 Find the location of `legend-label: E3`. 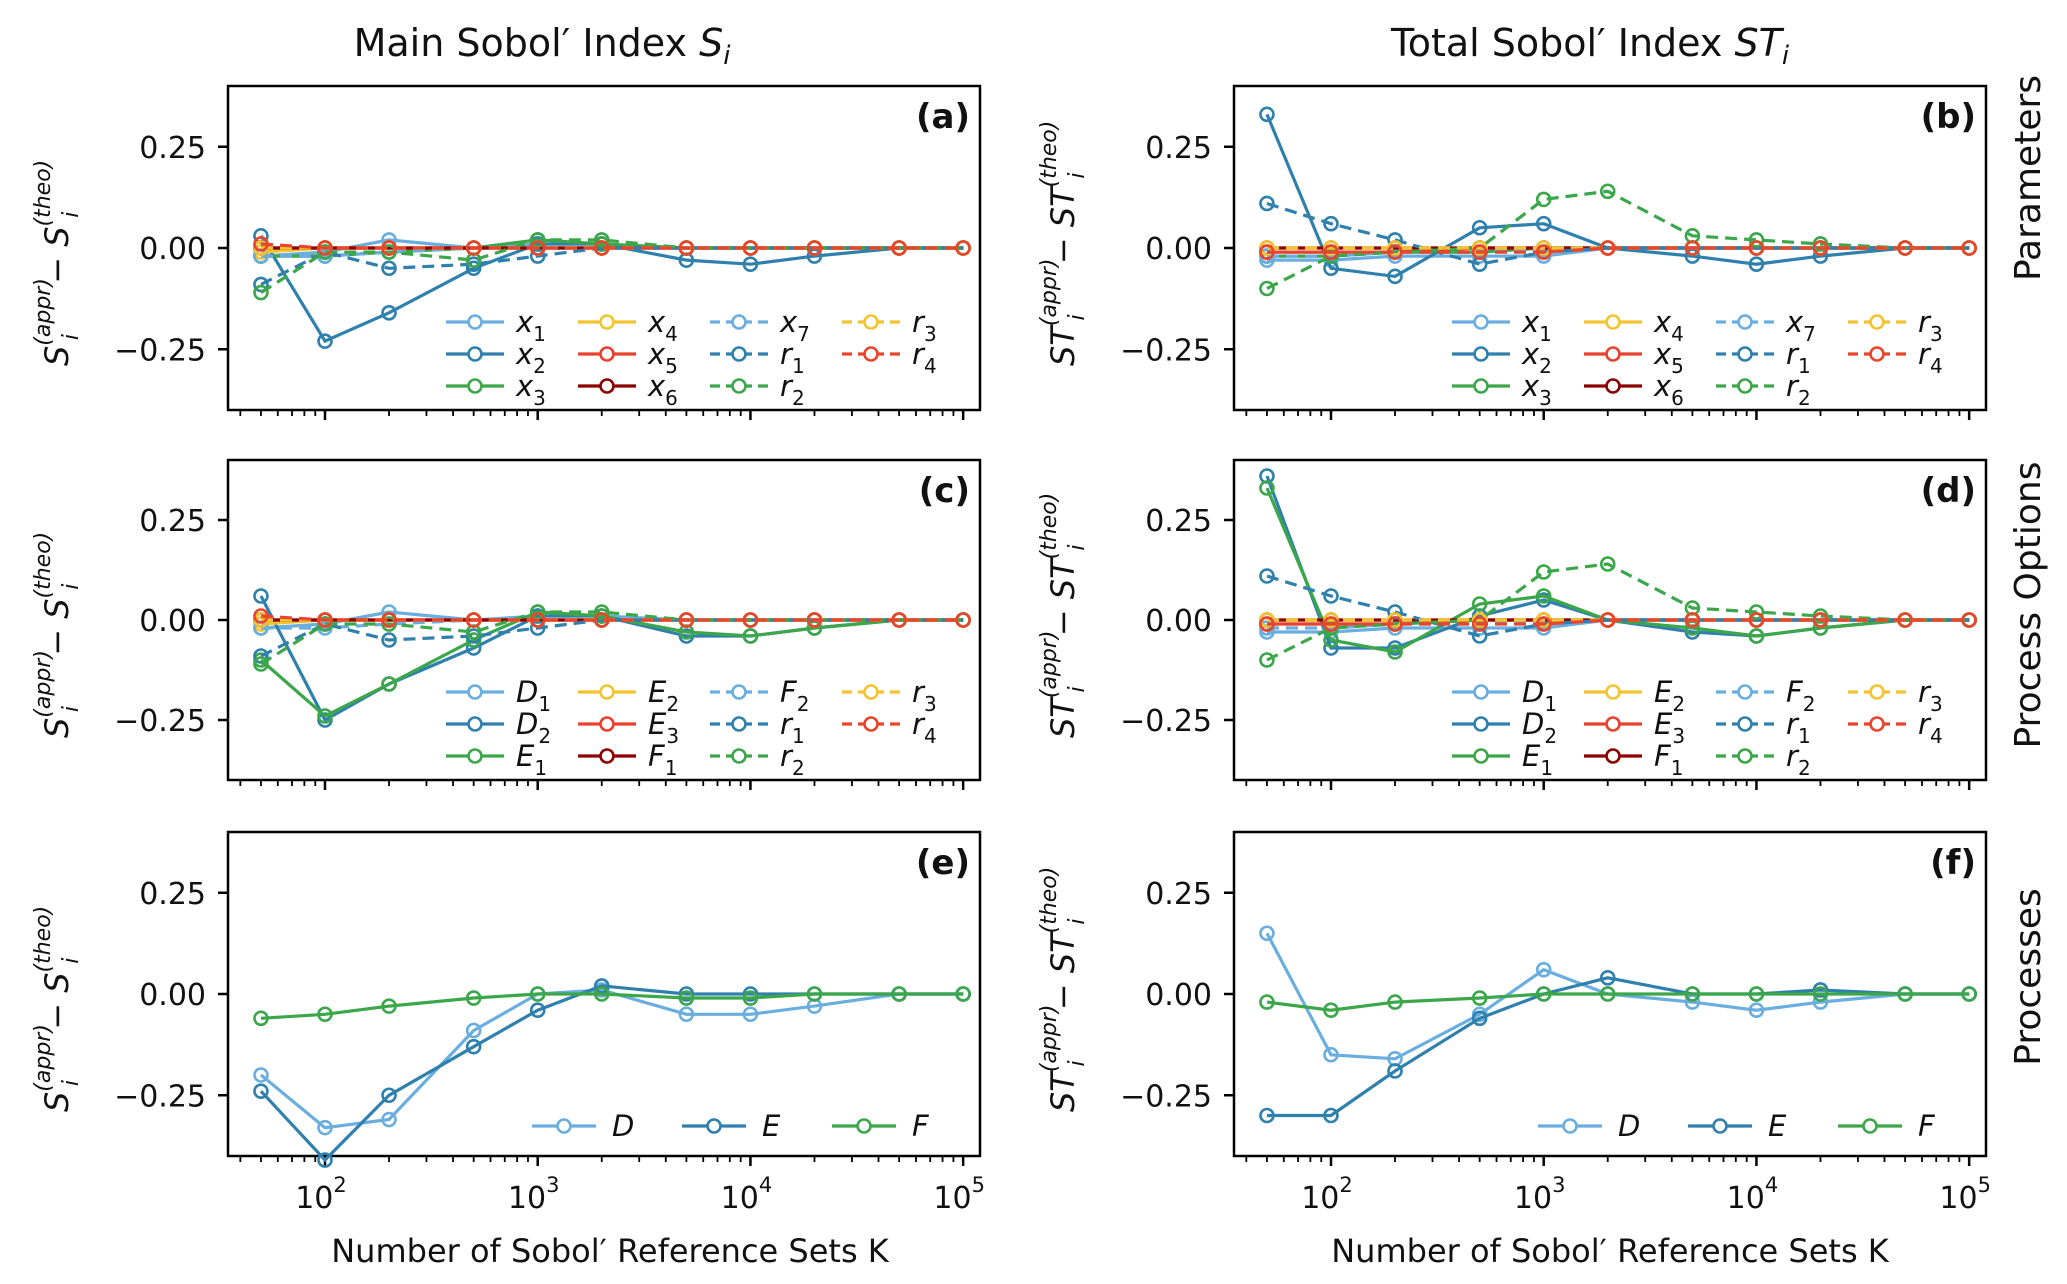

legend-label: E3 is located at coordinates (1669, 727).